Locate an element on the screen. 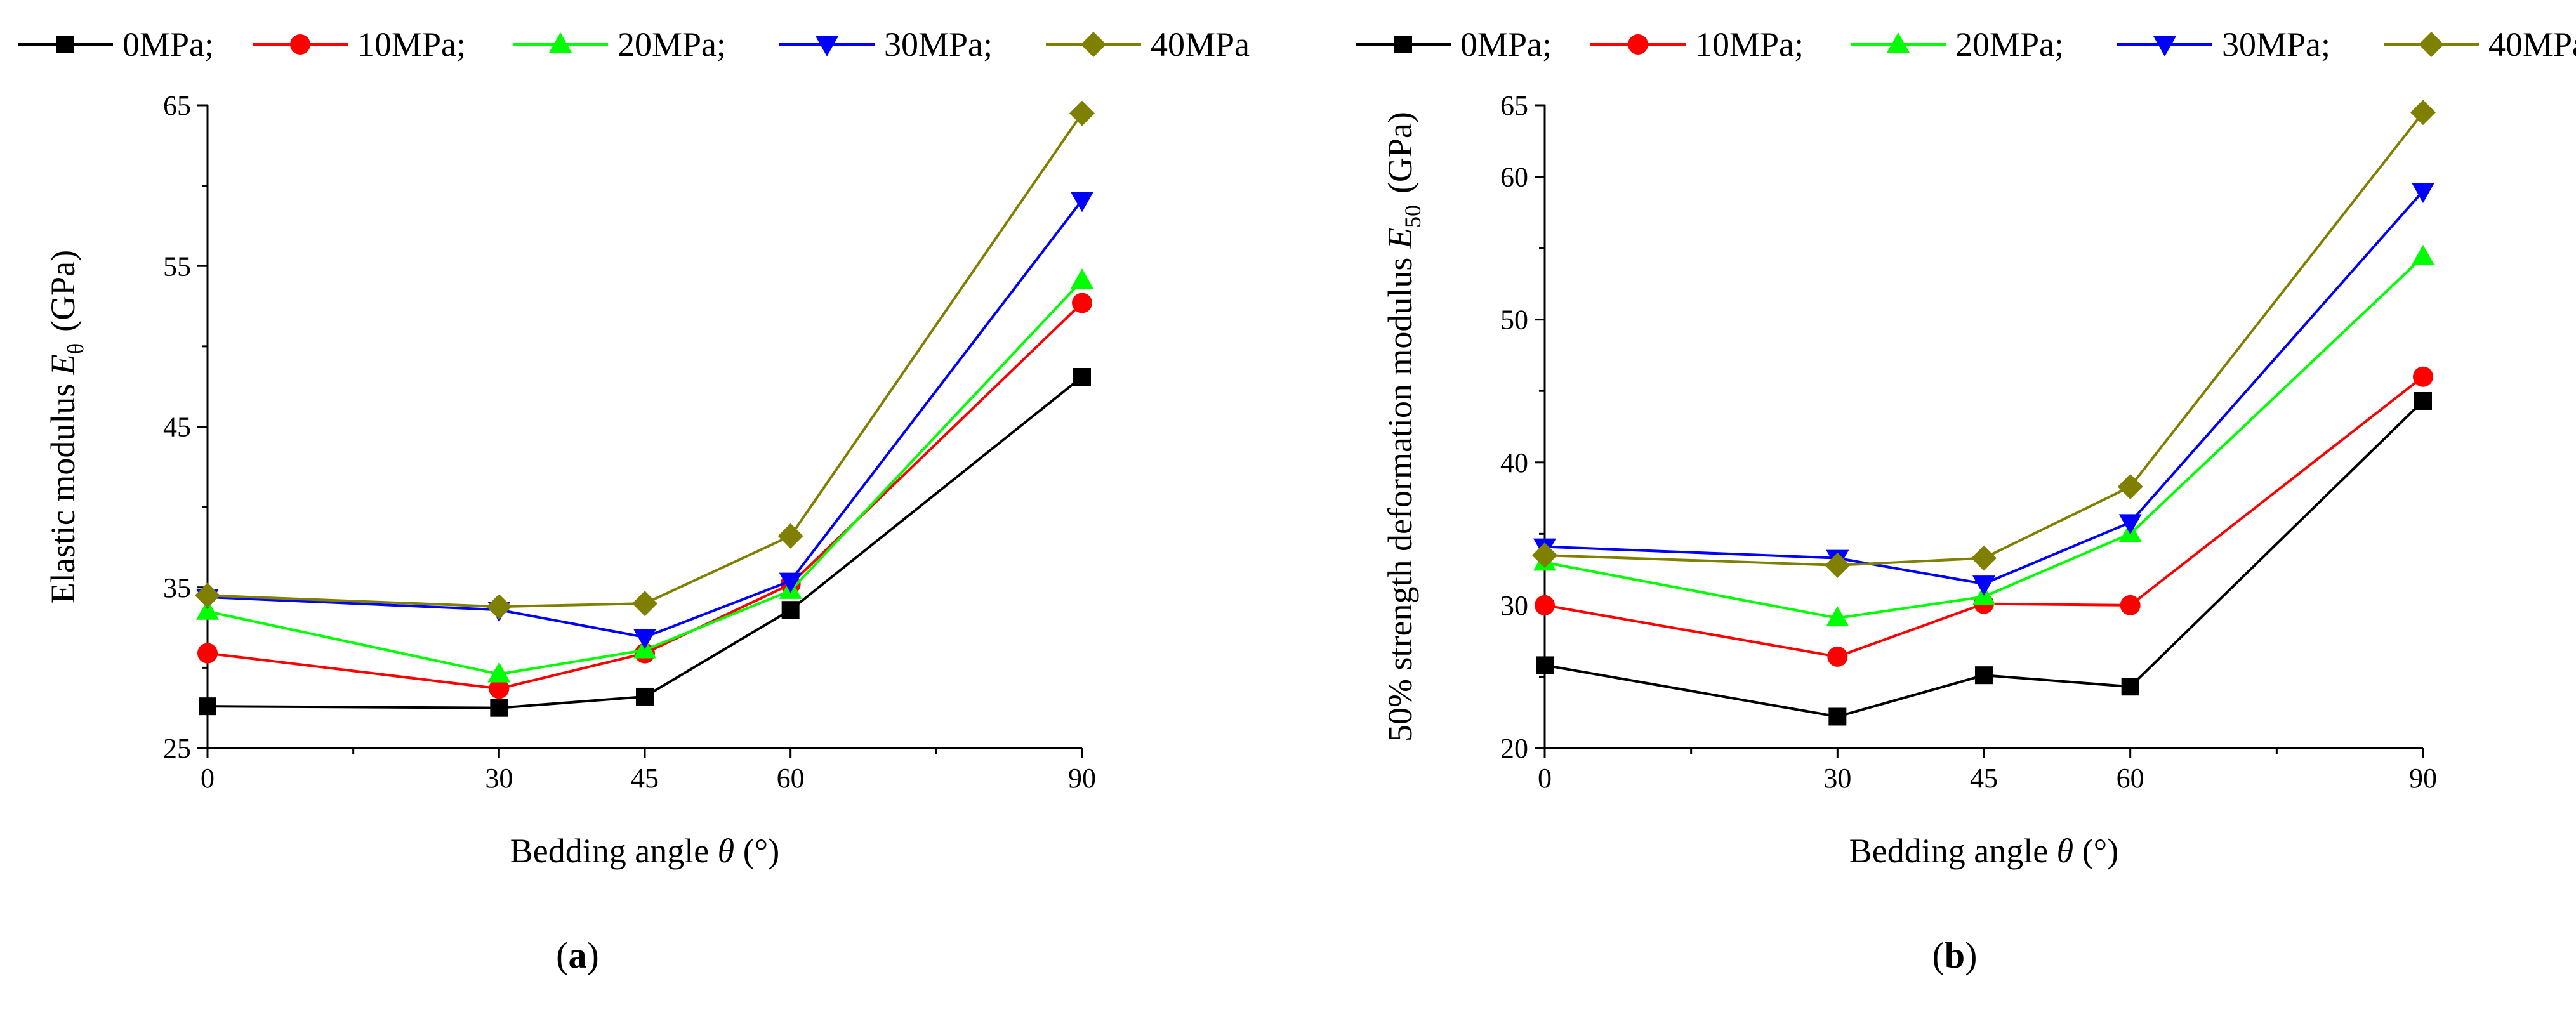 The width and height of the screenshot is (2576, 1019). panel-label: (a) is located at coordinates (577, 956).